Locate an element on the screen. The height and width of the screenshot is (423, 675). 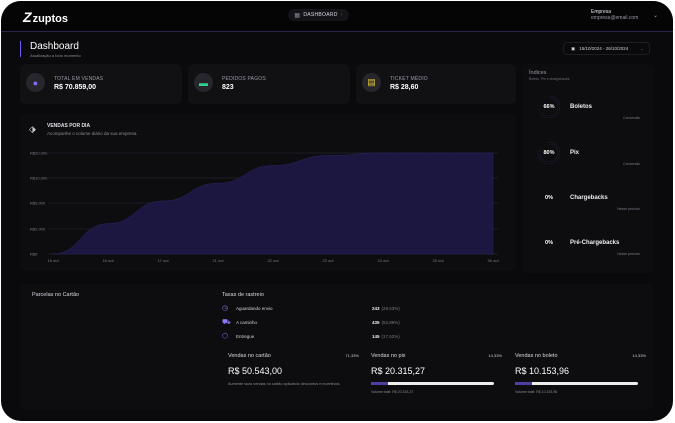
tag-icon: ⬗ is located at coordinates (32, 129).